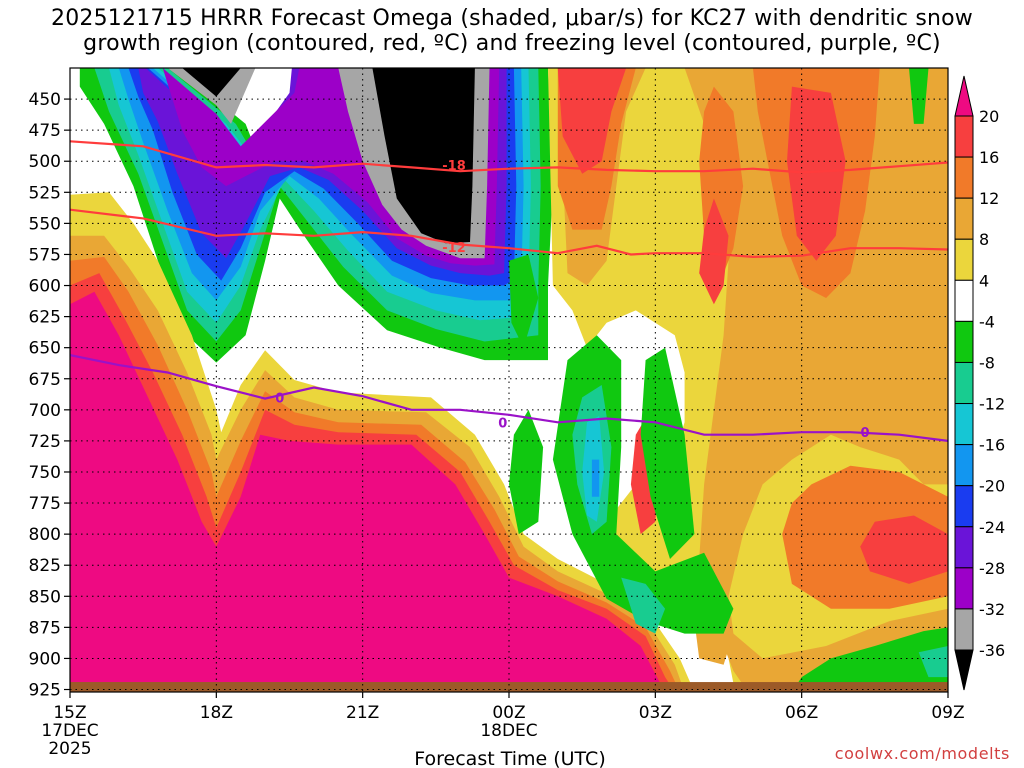 The image size is (1024, 768). I want to click on x-tick-label: 15Z, so click(69, 713).